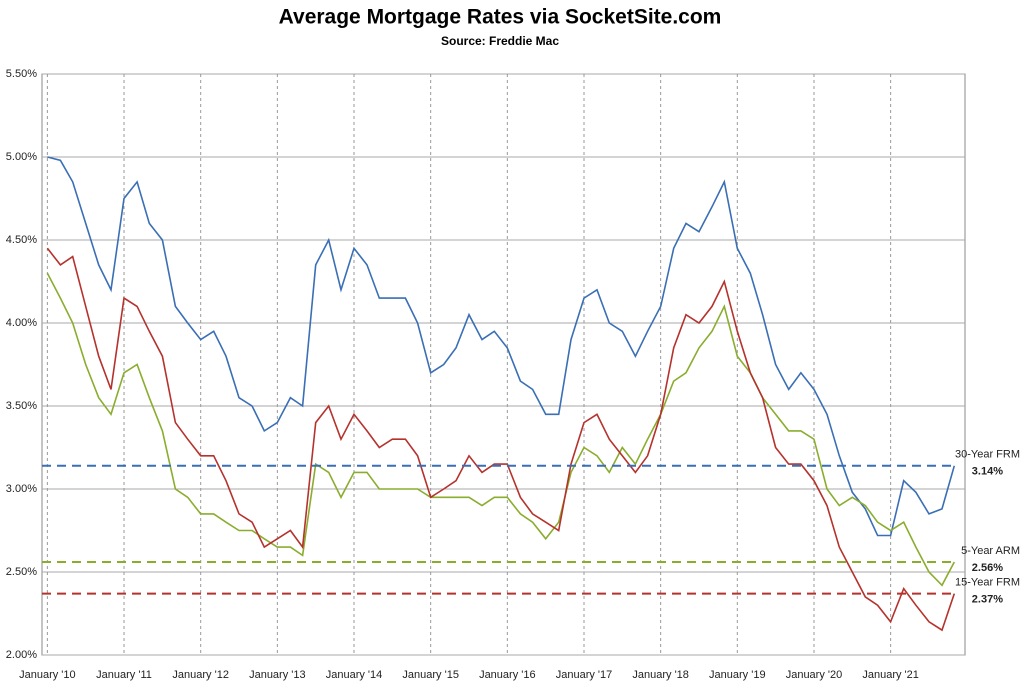  Describe the element at coordinates (277, 675) in the screenshot. I see `x-tick-label: January '13` at that location.